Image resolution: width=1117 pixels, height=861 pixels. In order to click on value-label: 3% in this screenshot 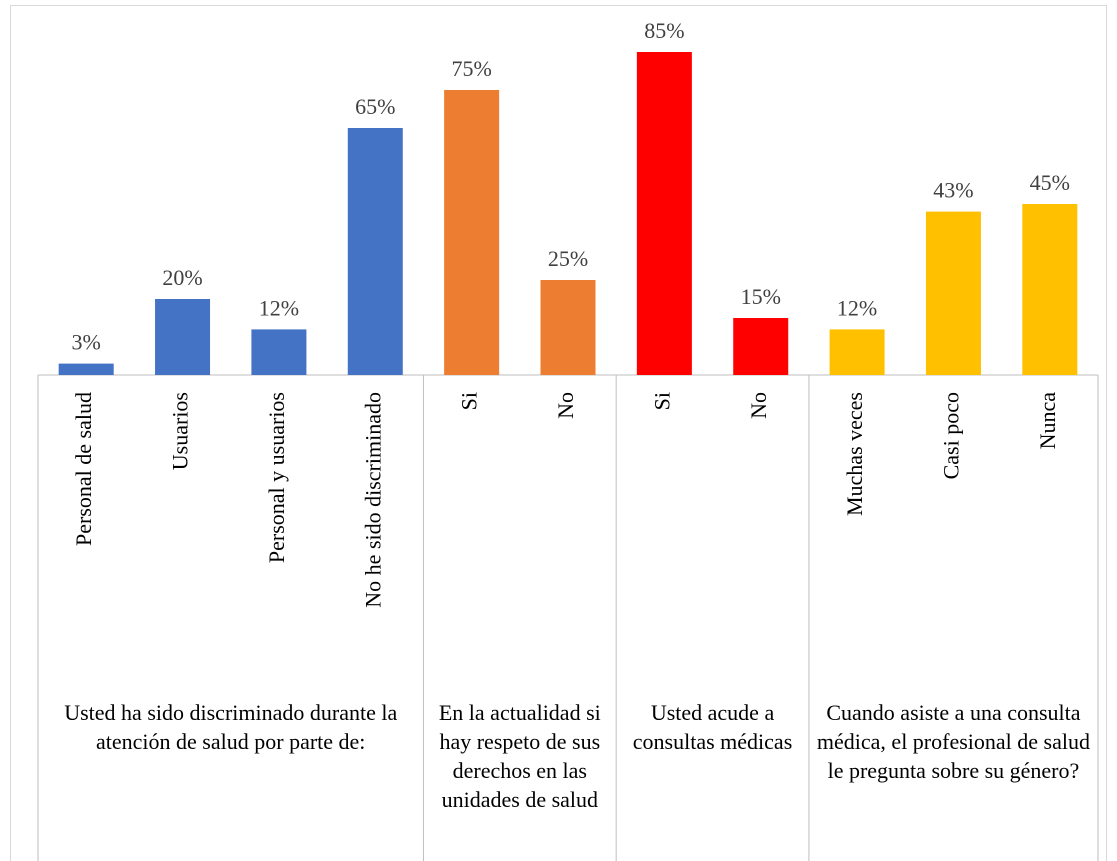, I will do `click(86, 342)`.